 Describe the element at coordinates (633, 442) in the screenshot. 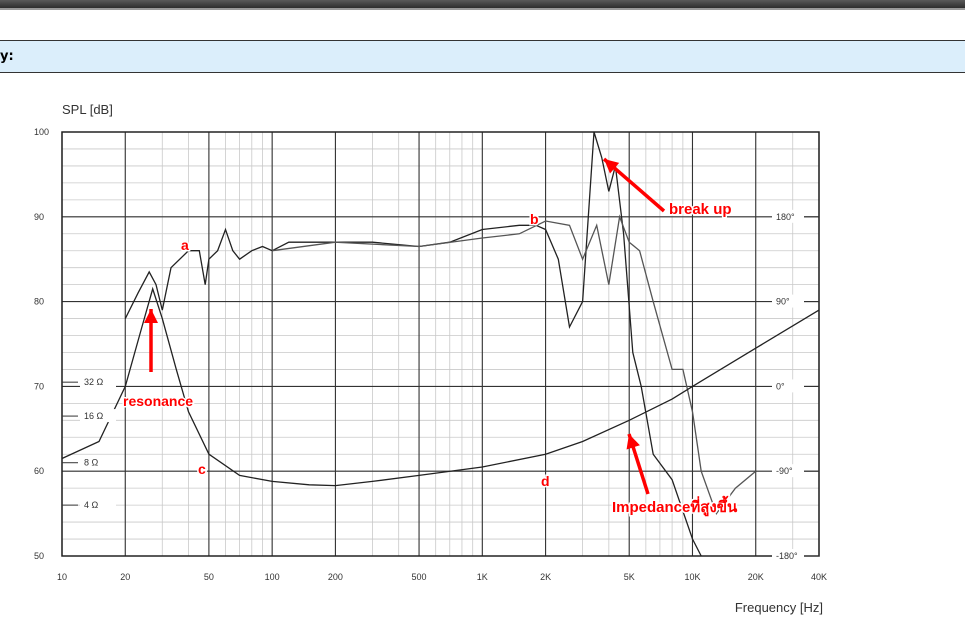

I see `impedance-arrow-head` at that location.